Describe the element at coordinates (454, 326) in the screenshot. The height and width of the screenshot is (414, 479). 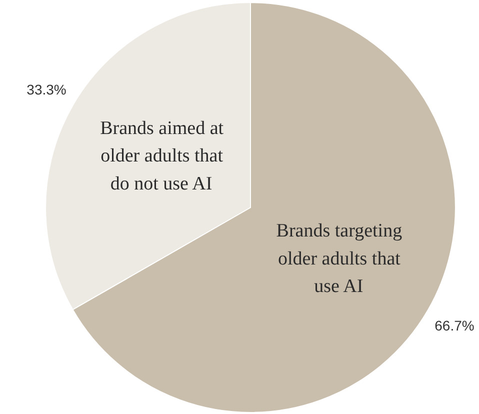
I see `data-label: 66.7%` at that location.